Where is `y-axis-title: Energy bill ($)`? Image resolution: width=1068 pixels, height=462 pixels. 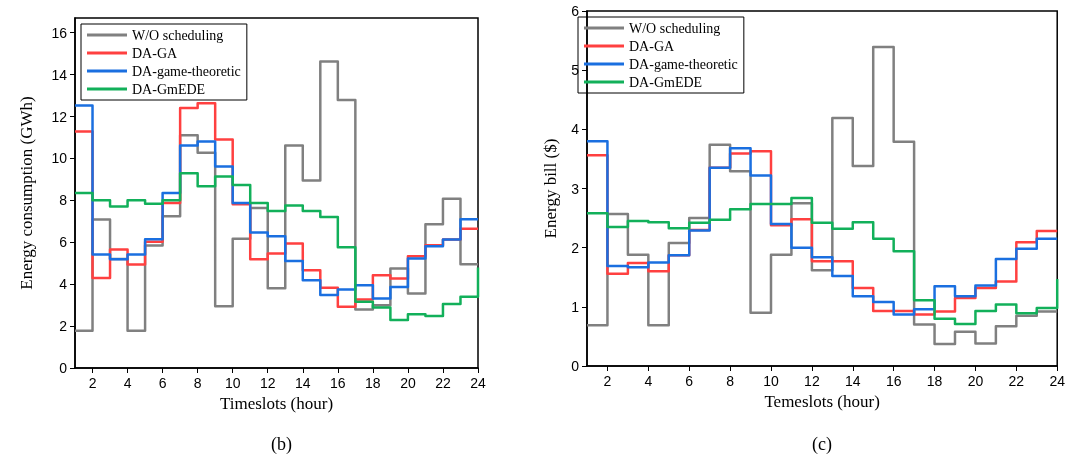 y-axis-title: Energy bill ($) is located at coordinates (550, 188).